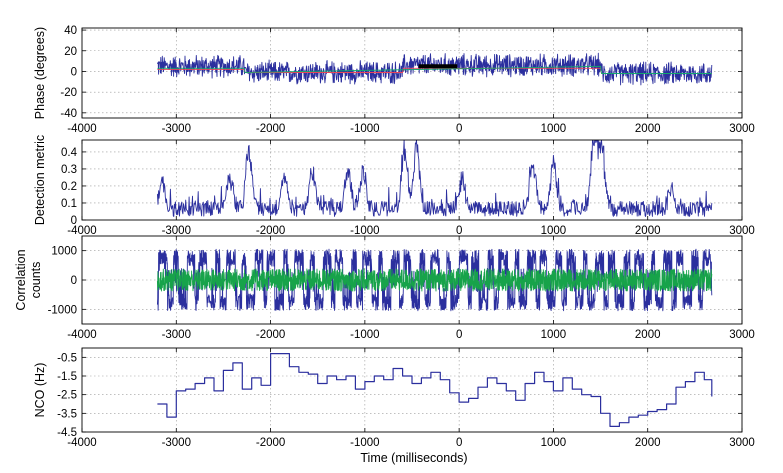 The height and width of the screenshot is (473, 783). Describe the element at coordinates (69, 204) in the screenshot. I see `y-tick-label: 0.1` at that location.